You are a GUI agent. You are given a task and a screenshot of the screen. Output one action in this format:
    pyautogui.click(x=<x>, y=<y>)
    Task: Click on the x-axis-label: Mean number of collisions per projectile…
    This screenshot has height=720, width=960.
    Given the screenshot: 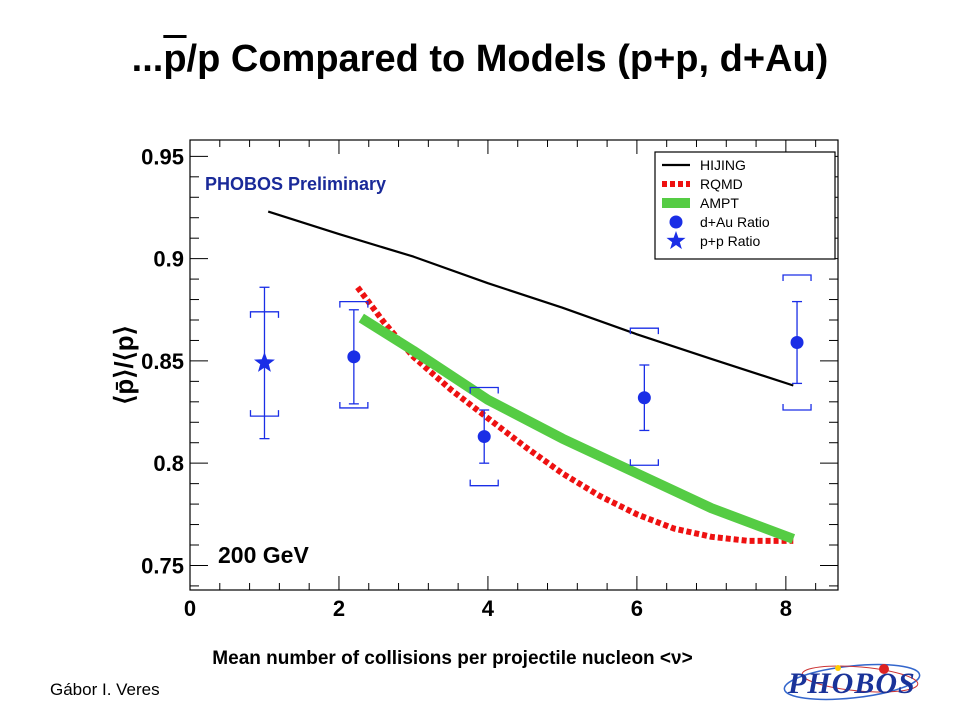 What is the action you would take?
    pyautogui.click(x=452, y=658)
    